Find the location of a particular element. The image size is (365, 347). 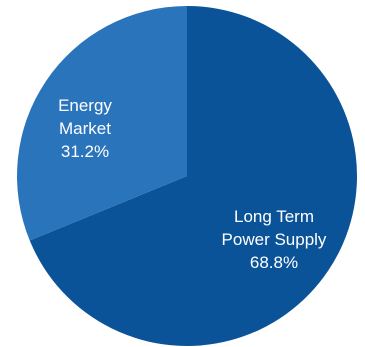

slice-category-label: Energy is located at coordinates (85, 105).